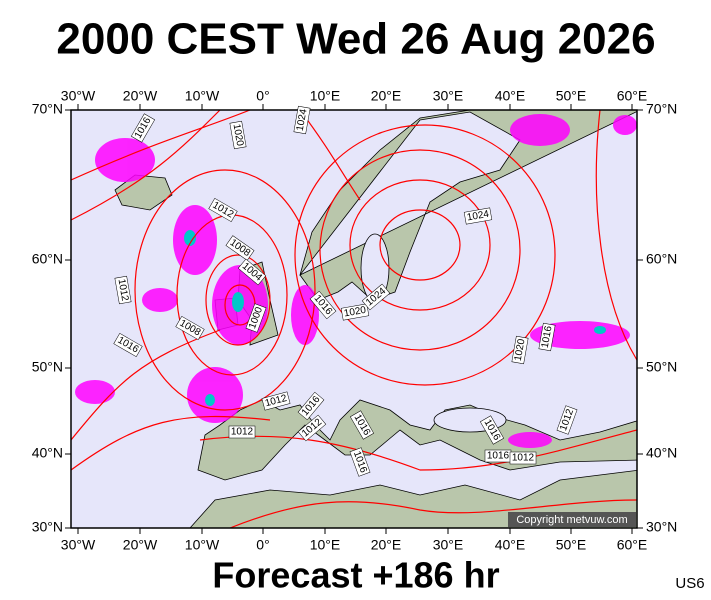 The height and width of the screenshot is (600, 711). I want to click on copyright: Copyright metvuw.com, so click(571, 520).